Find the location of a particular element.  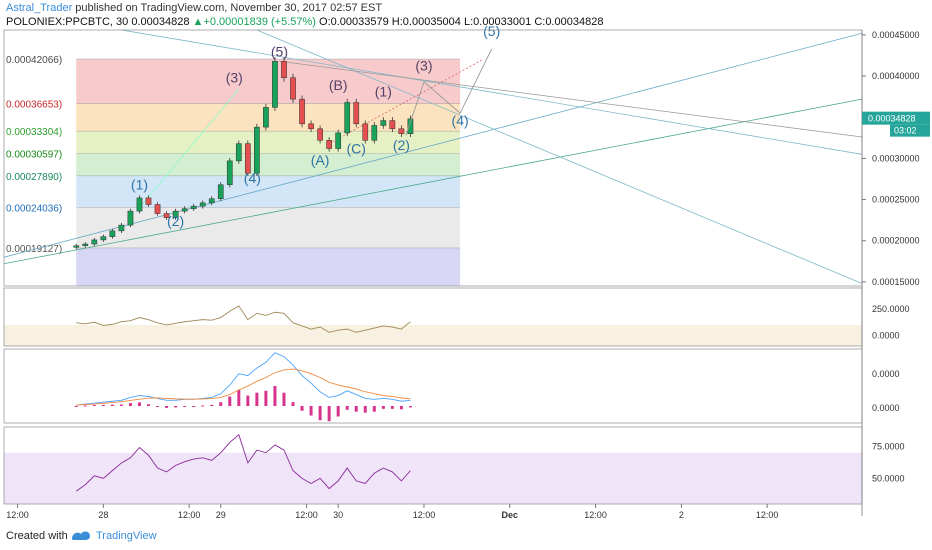

cci-panel is located at coordinates (433, 325).